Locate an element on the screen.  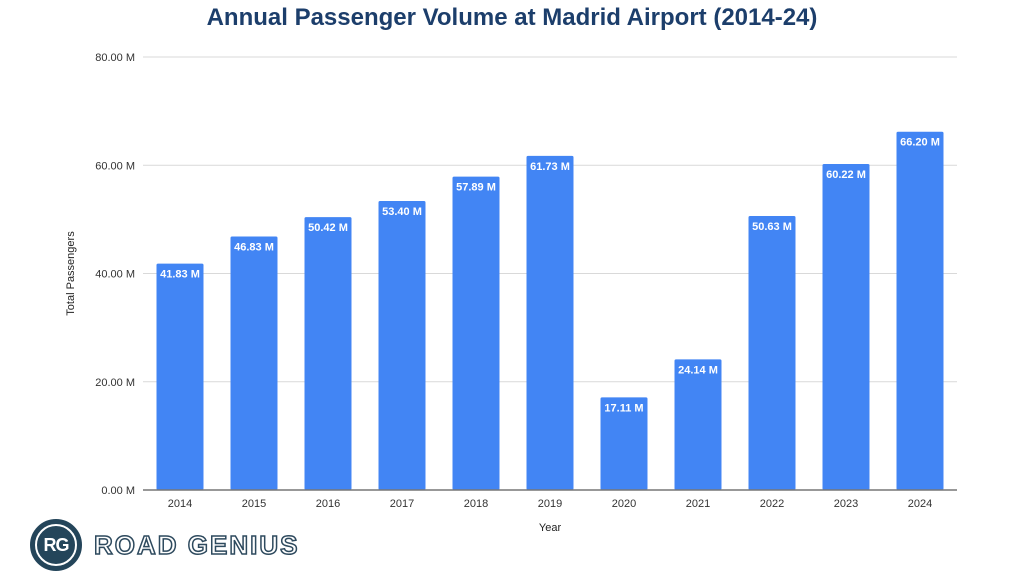
x-tick-label: 2023 is located at coordinates (846, 504).